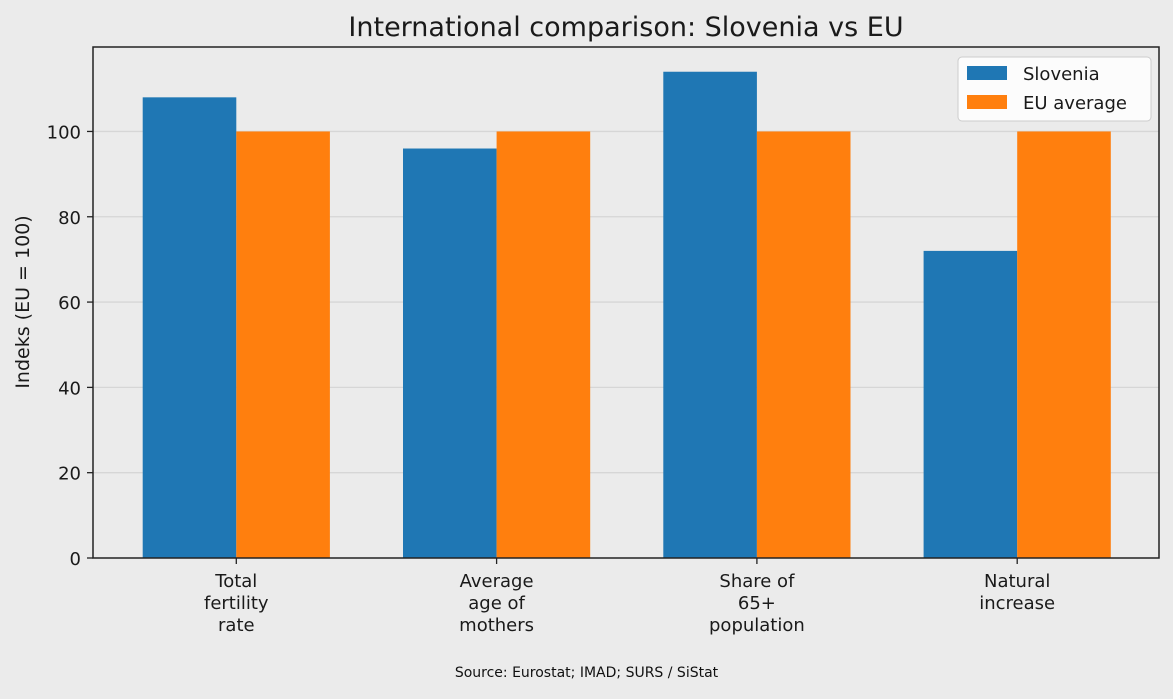 The height and width of the screenshot is (699, 1173). I want to click on legend-label: EU average, so click(1075, 103).